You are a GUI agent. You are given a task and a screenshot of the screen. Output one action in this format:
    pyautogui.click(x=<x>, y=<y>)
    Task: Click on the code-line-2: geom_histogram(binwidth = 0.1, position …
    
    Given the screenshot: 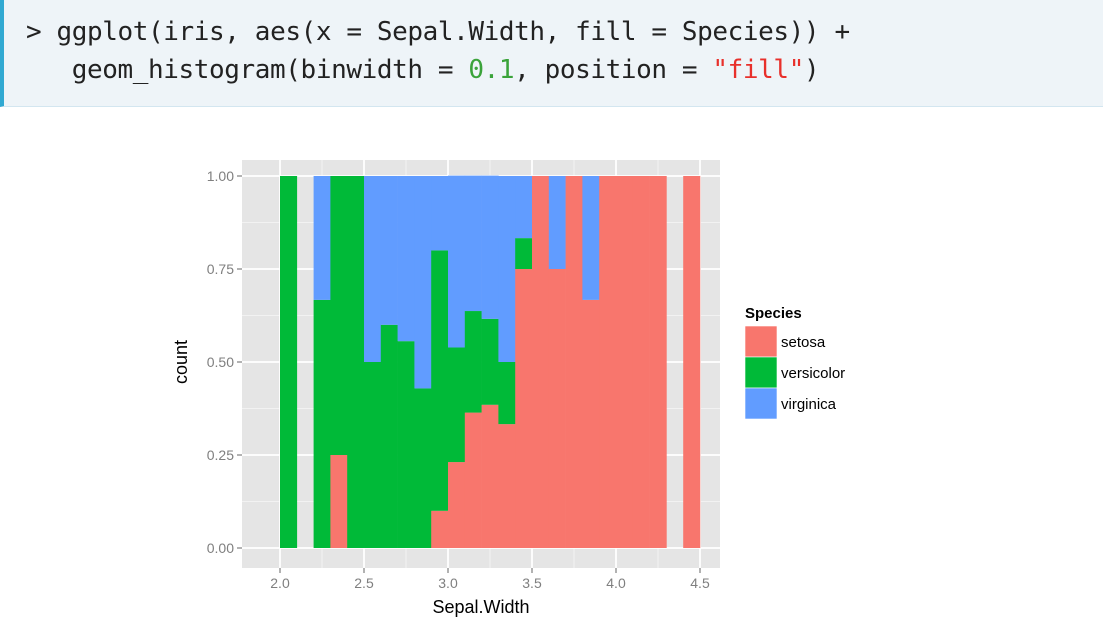 What is the action you would take?
    pyautogui.click(x=423, y=70)
    